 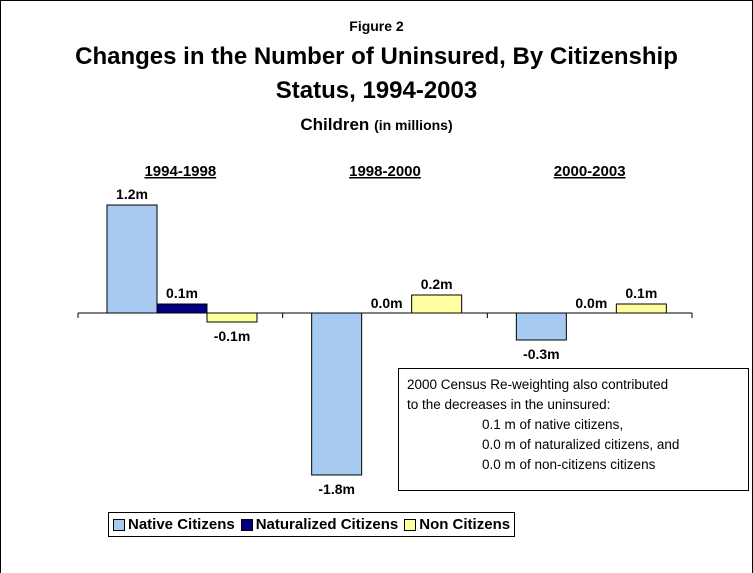 What do you see at coordinates (581, 444) in the screenshot?
I see `note-line-4: 0.0 m of naturalized citizens, and` at bounding box center [581, 444].